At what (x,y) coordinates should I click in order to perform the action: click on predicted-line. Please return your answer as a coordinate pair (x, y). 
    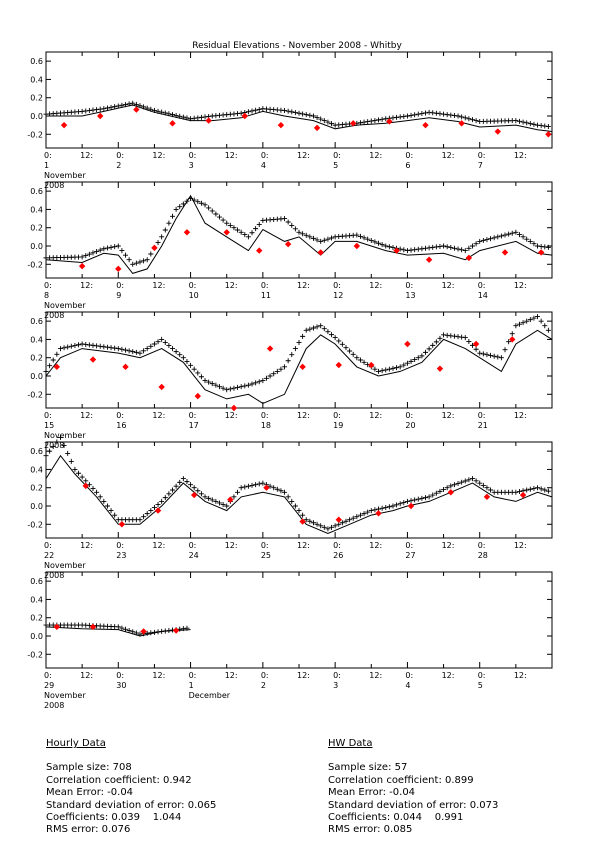
    Looking at the image, I should click on (299, 234).